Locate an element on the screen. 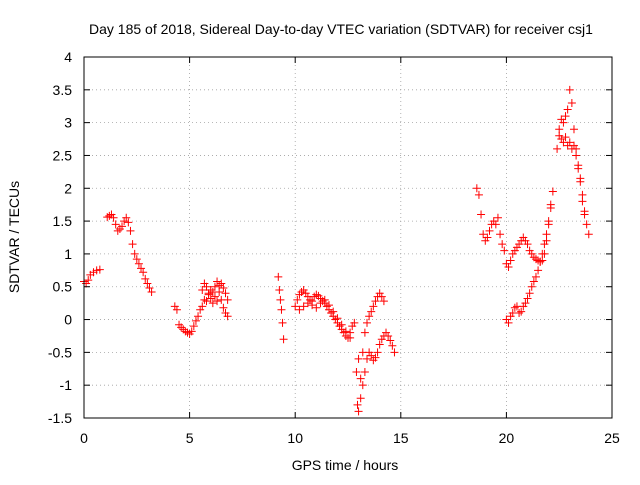 The height and width of the screenshot is (485, 640). x-tick-label: 0 is located at coordinates (84, 438).